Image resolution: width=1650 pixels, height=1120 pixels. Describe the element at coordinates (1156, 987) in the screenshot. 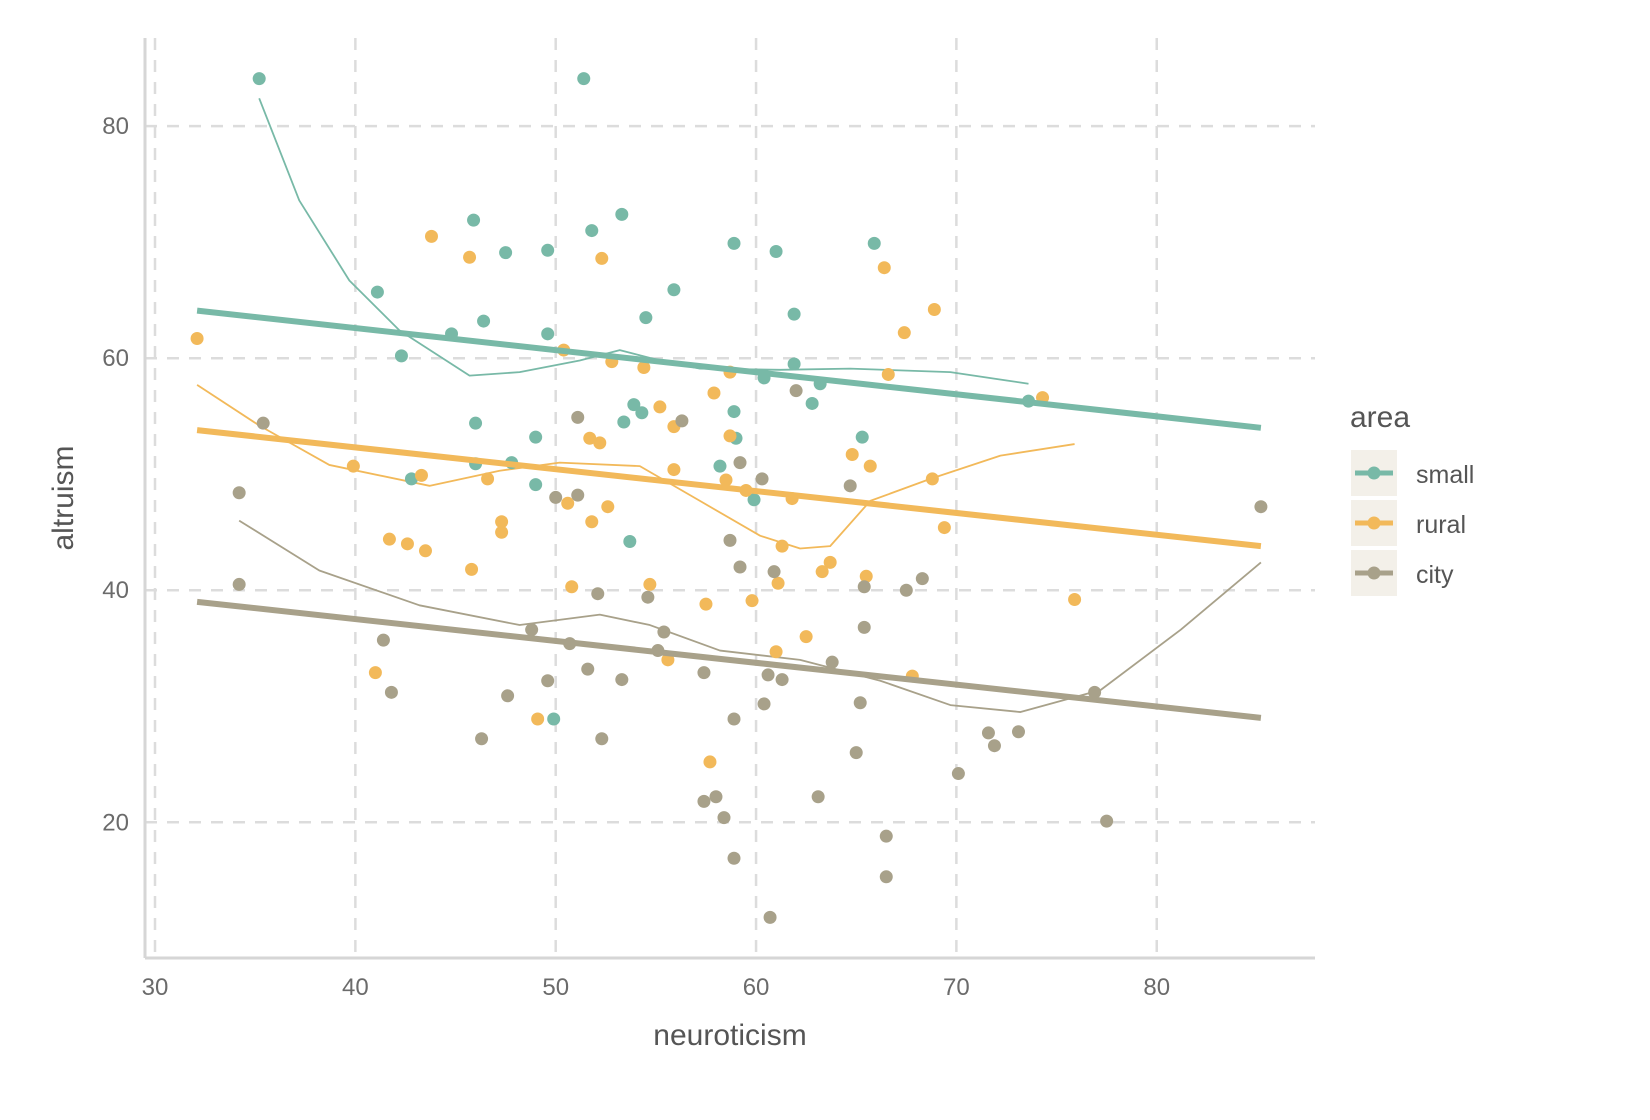

I see `x-tick-label: 80` at that location.